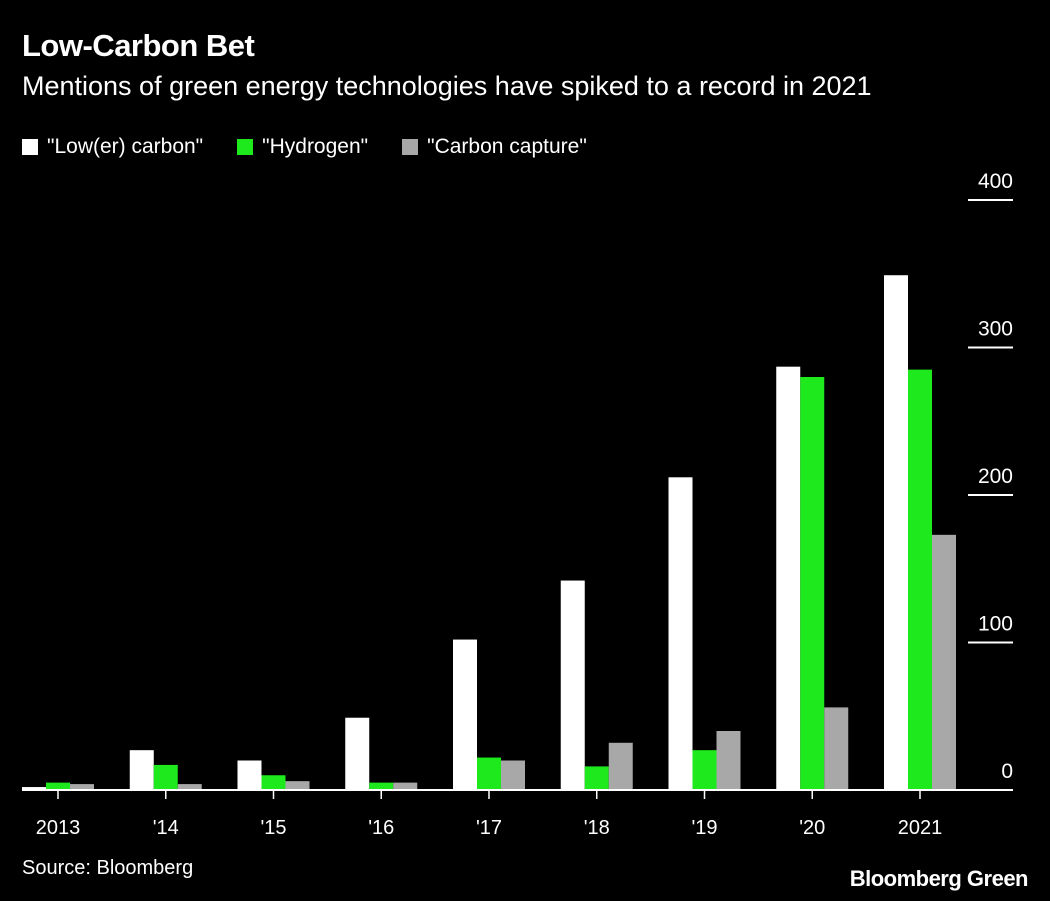  I want to click on legend-item-carbon-capture: "Carbon capture", so click(494, 147).